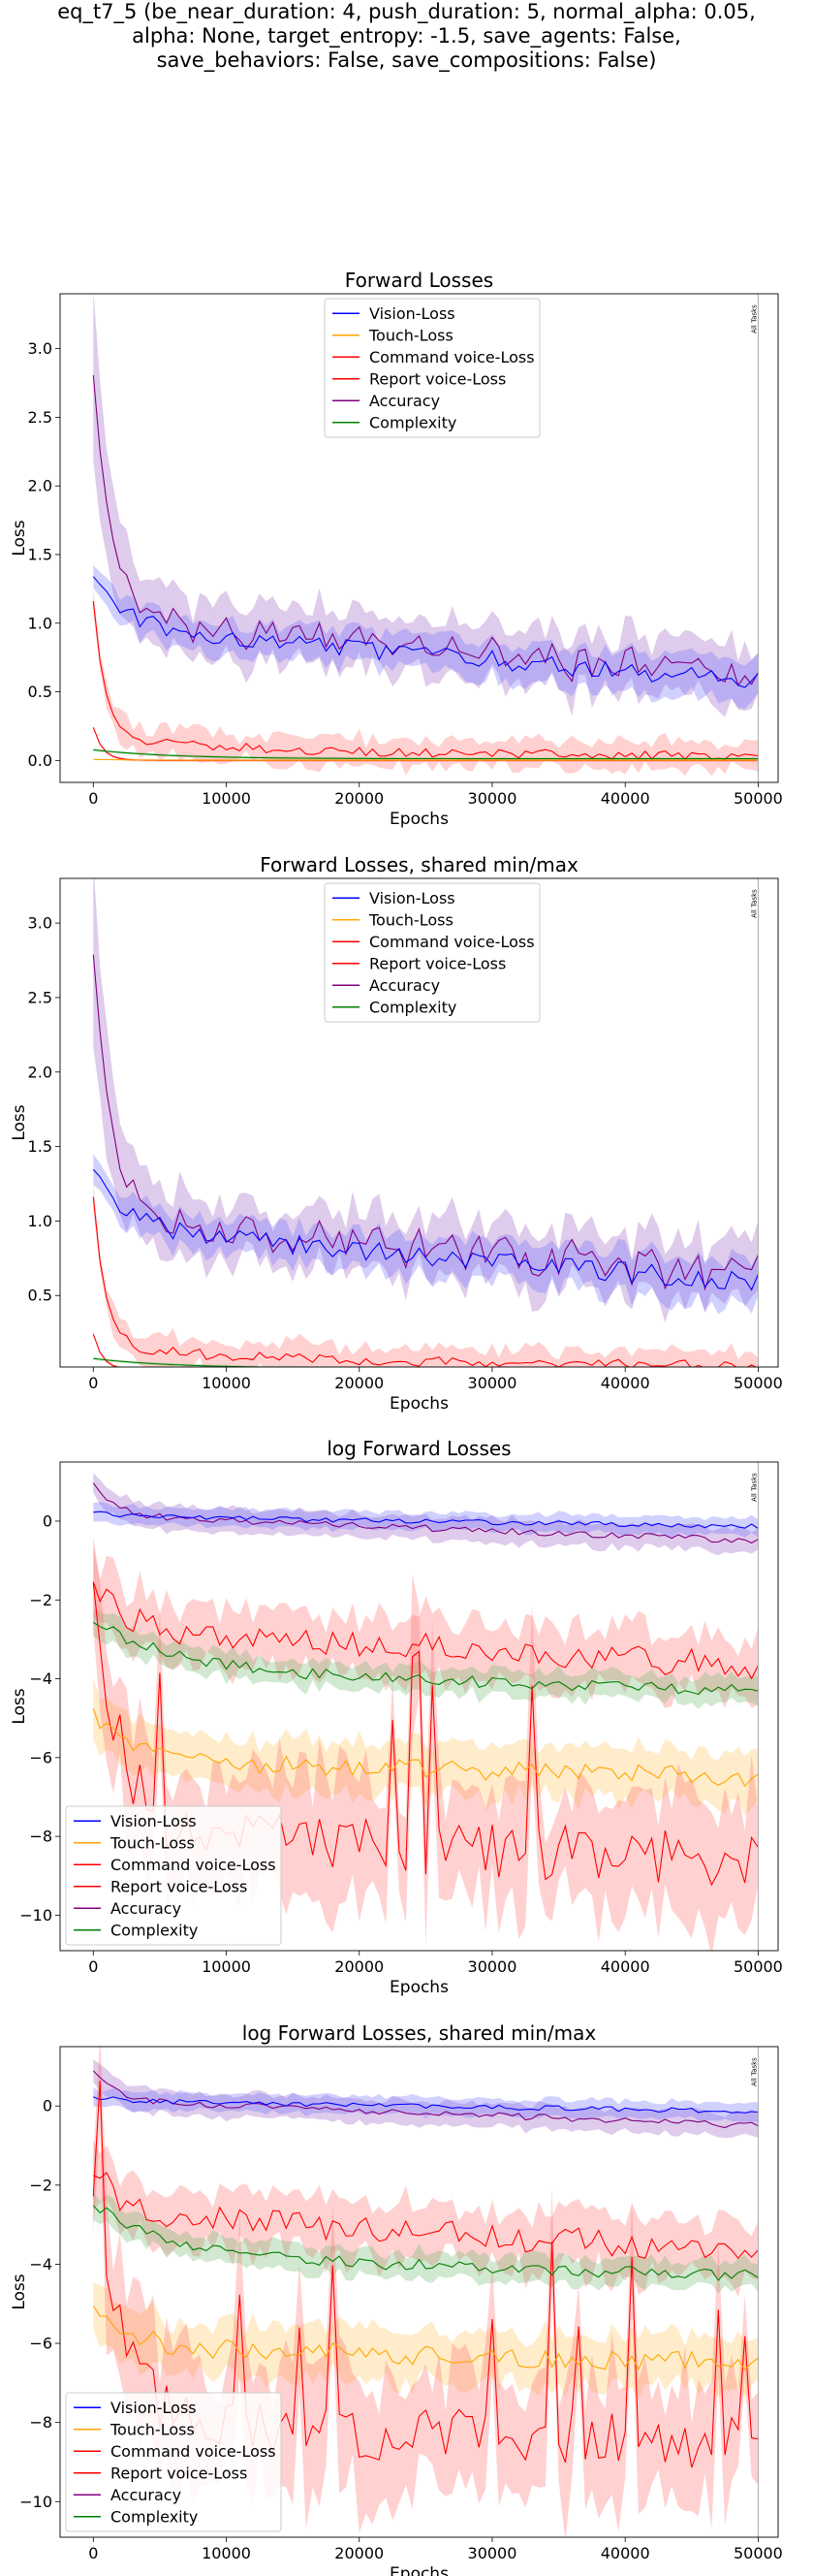  What do you see at coordinates (419, 864) in the screenshot?
I see `chart-title: Forward Losses, shared min/max` at bounding box center [419, 864].